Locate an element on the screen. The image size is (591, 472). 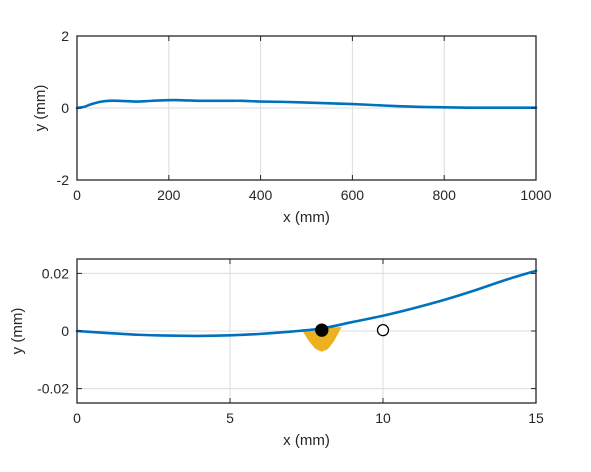
chart2-ytick-label: 0.02 is located at coordinates (55, 273).